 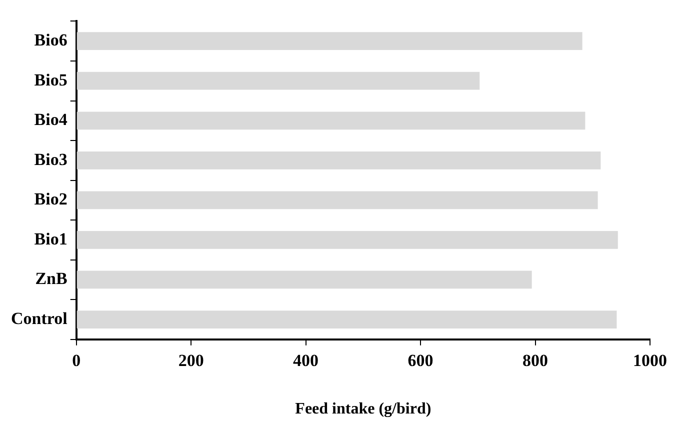 What do you see at coordinates (51, 159) in the screenshot?
I see `y-tick-label: Bio3` at bounding box center [51, 159].